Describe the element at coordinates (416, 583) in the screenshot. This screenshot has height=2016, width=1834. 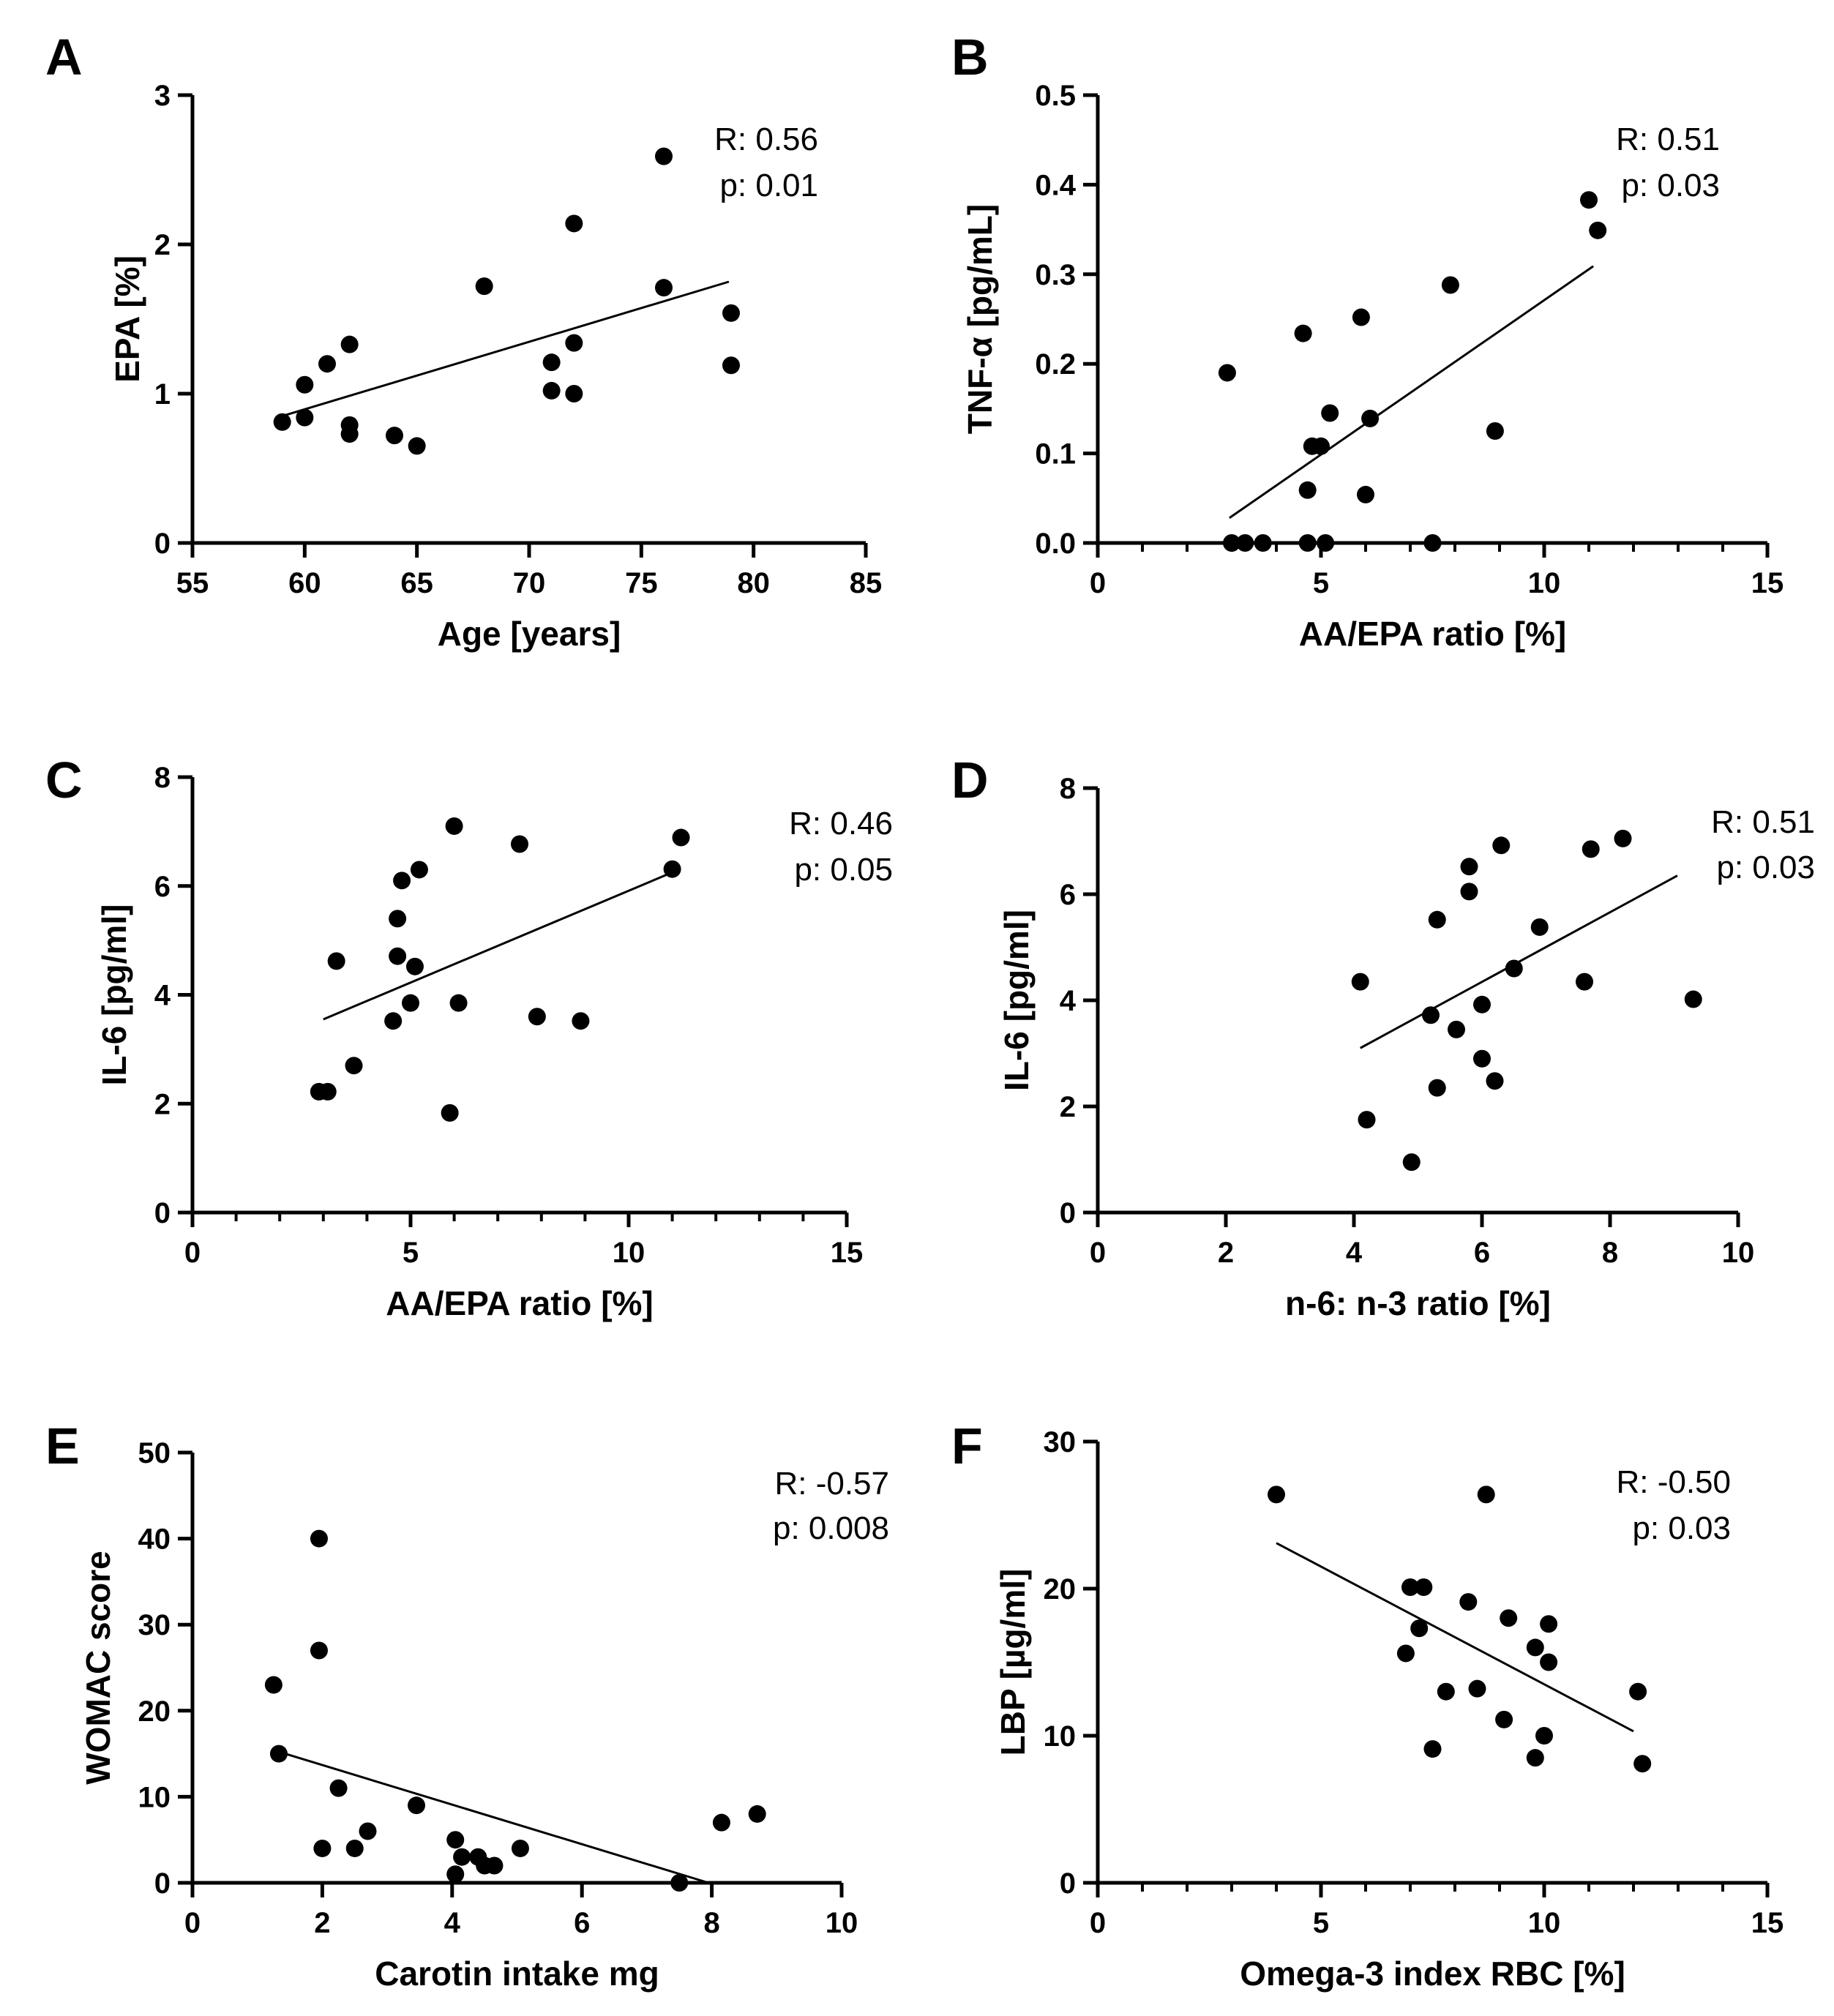
I see `x-tick-label: 65` at that location.